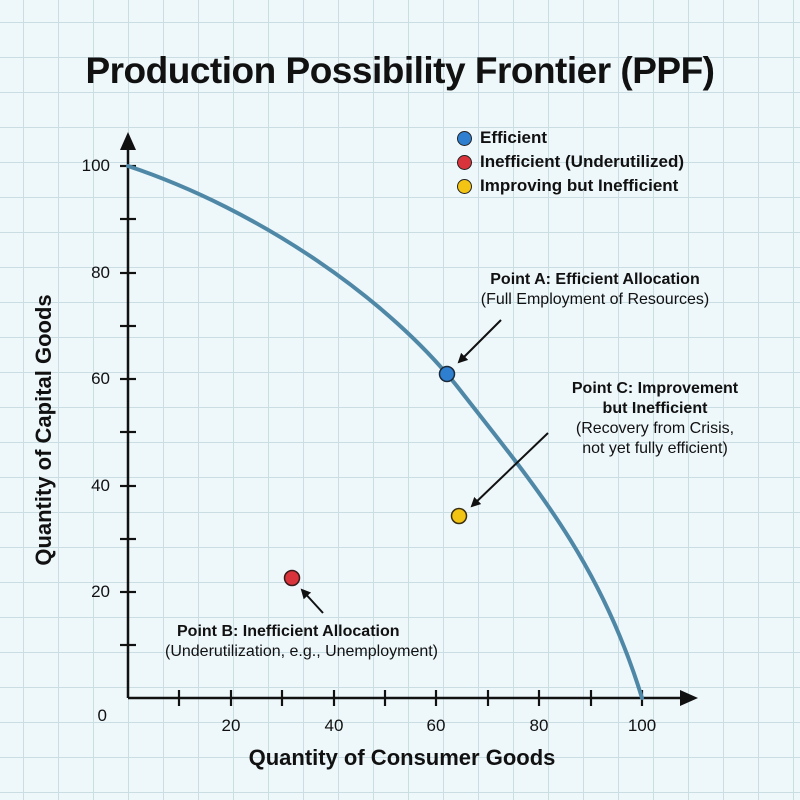  I want to click on legend-dot-blue-icon, so click(464, 138).